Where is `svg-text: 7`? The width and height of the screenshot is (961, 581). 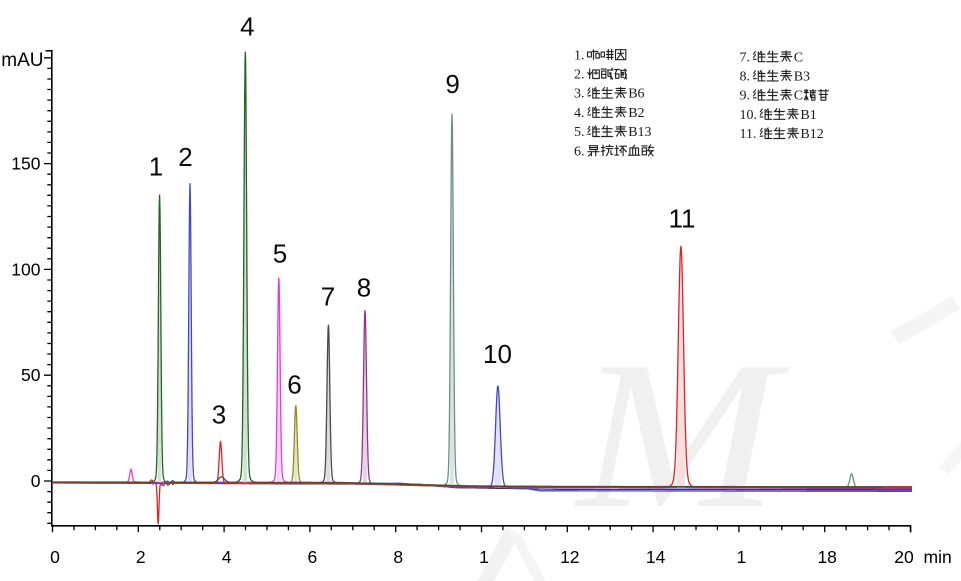
svg-text: 7 is located at coordinates (328, 296).